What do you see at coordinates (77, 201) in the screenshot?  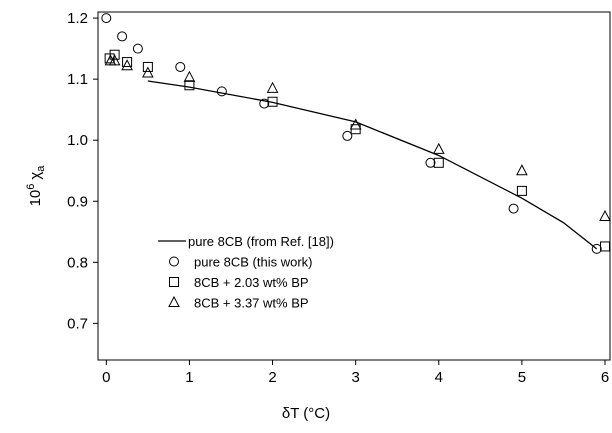 I see `y-tick-label: 0.9` at bounding box center [77, 201].